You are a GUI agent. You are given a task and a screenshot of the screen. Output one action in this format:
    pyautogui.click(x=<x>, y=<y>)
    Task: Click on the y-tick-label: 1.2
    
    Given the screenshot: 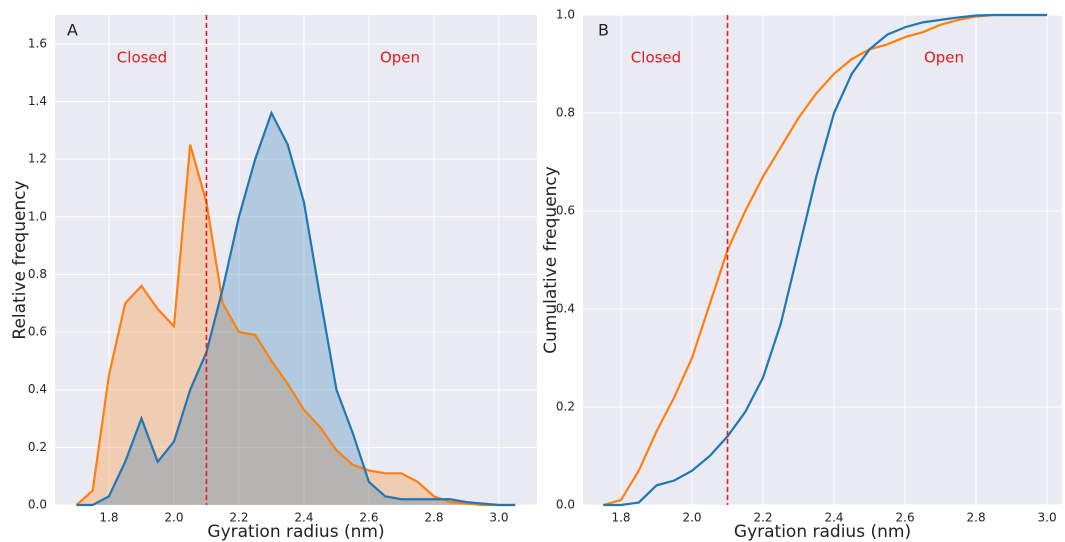 What is the action you would take?
    pyautogui.click(x=37, y=159)
    